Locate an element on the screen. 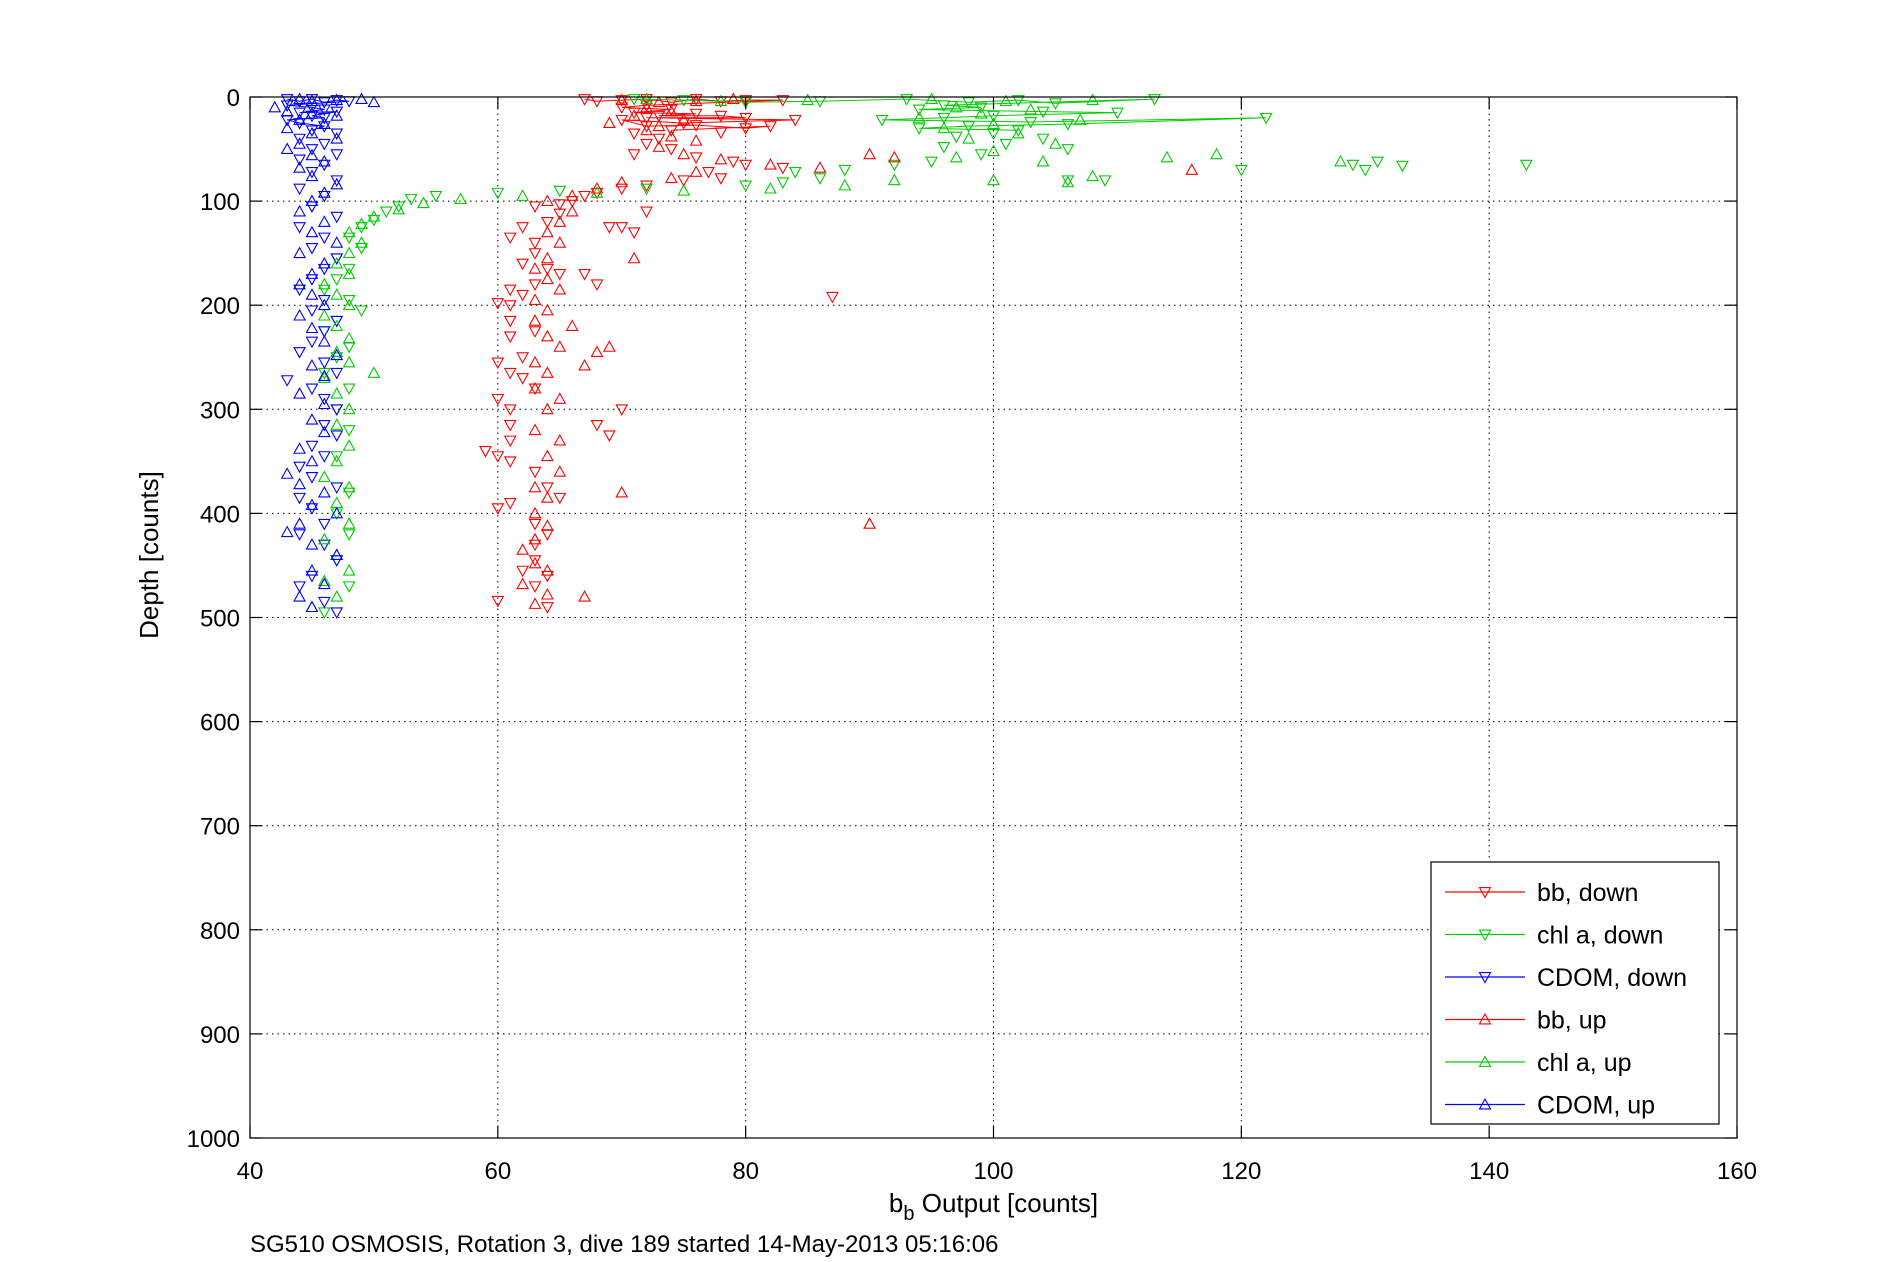 This screenshot has width=1891, height=1262. y-tick-label: 1000 is located at coordinates (213, 1139).